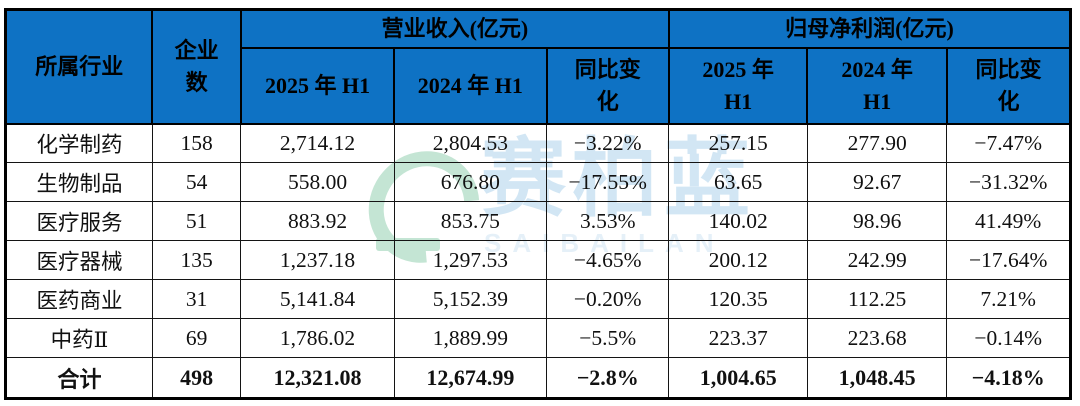 This screenshot has height=406, width=1080. Describe the element at coordinates (79, 338) in the screenshot. I see `cell-industry: 中药Ⅱ` at that location.